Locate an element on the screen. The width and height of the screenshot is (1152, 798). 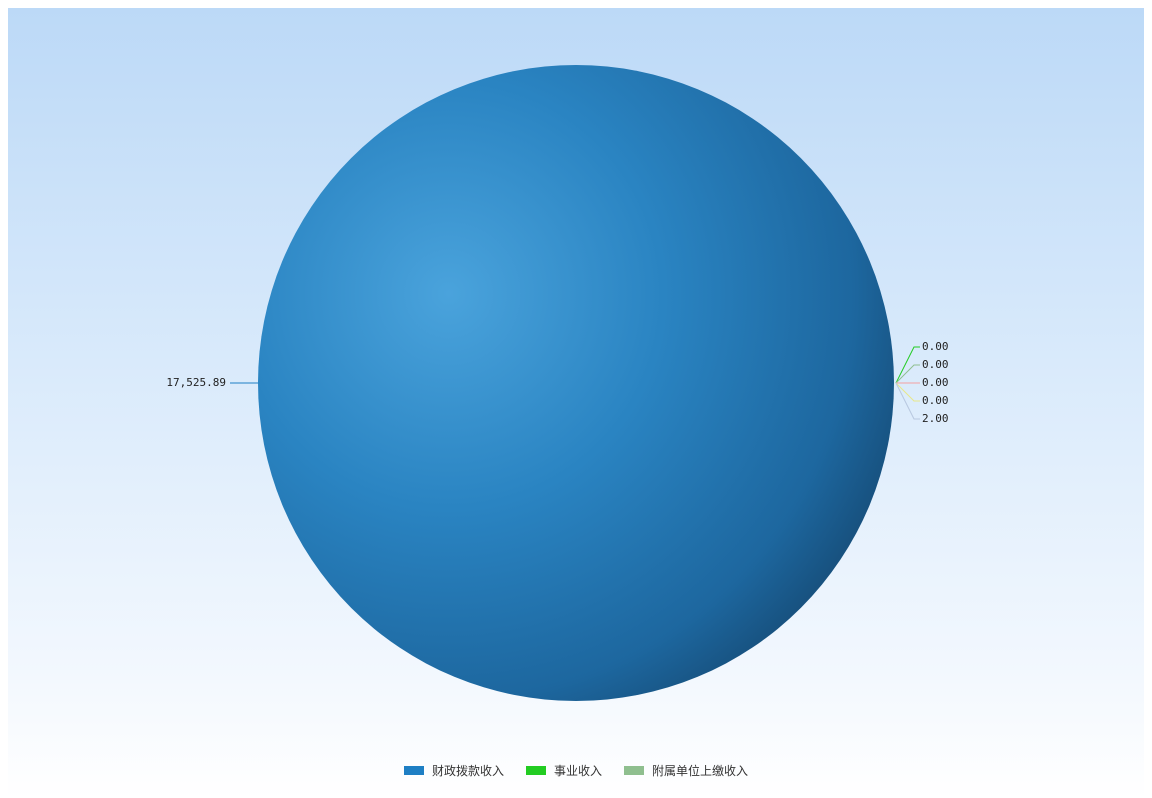
legend-label: 财政拨款收入 is located at coordinates (467, 770).